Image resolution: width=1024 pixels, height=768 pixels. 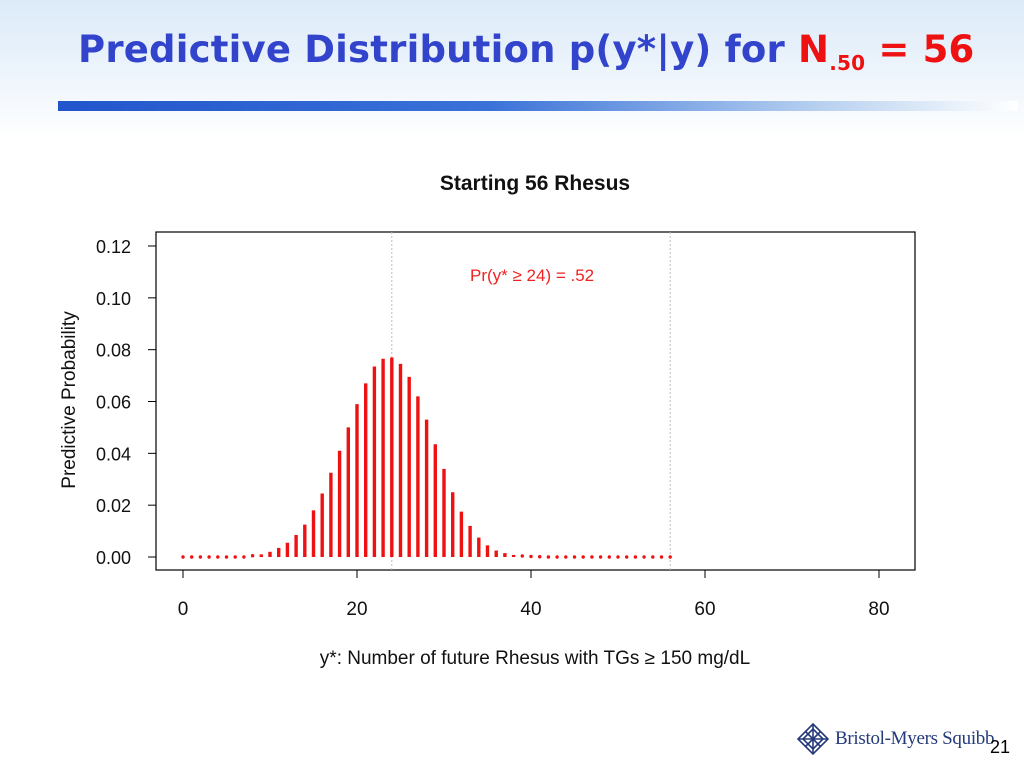 I want to click on x-tick-label: 80, so click(x=878, y=609).